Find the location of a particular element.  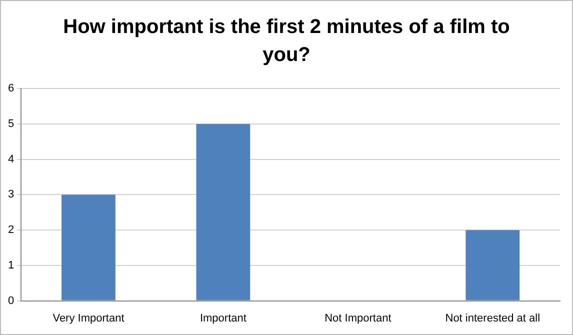

x-tick-label: Very Important is located at coordinates (88, 318).